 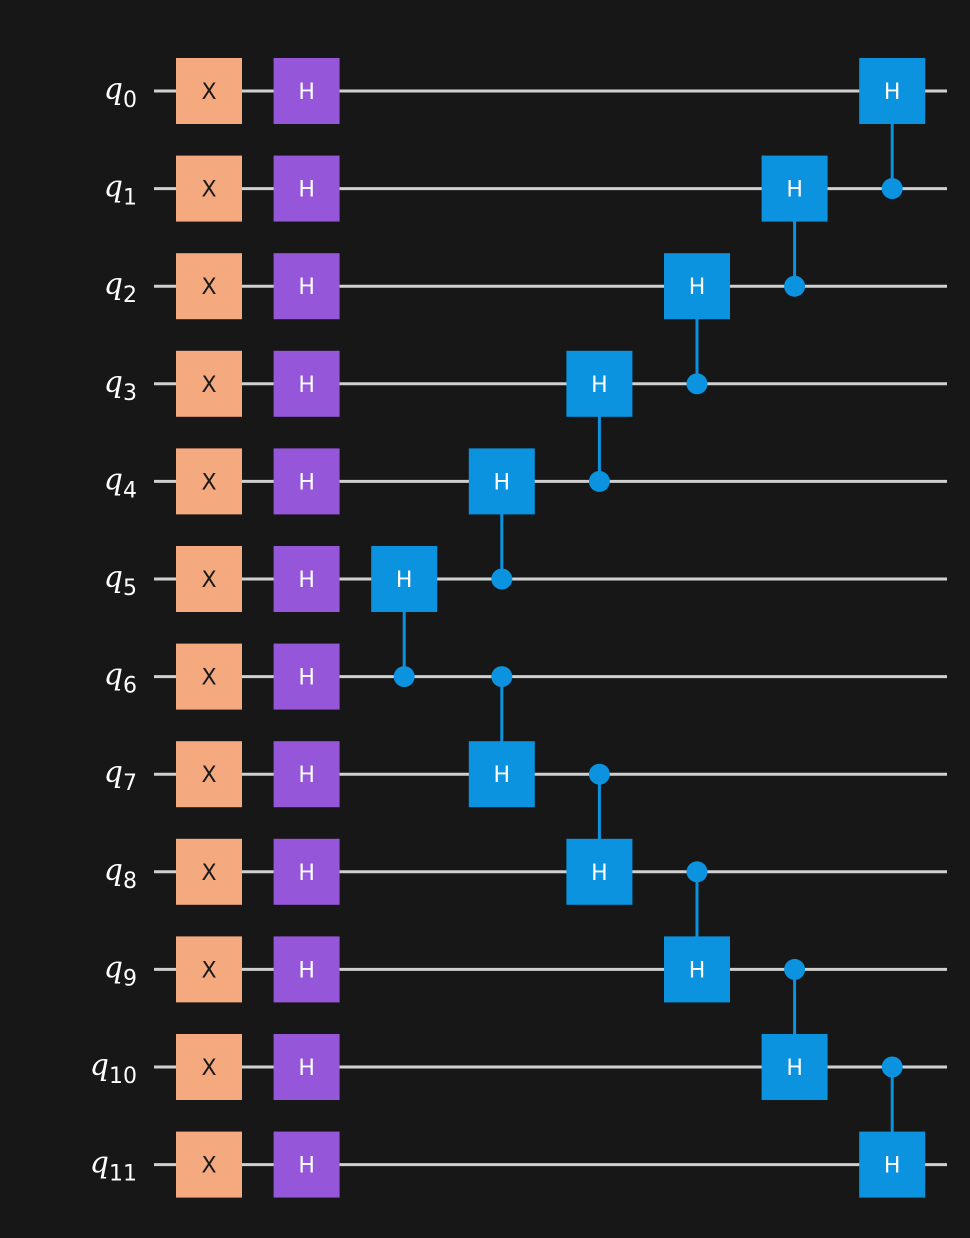 I want to click on qubit-label-7: q7, so click(x=120, y=775).